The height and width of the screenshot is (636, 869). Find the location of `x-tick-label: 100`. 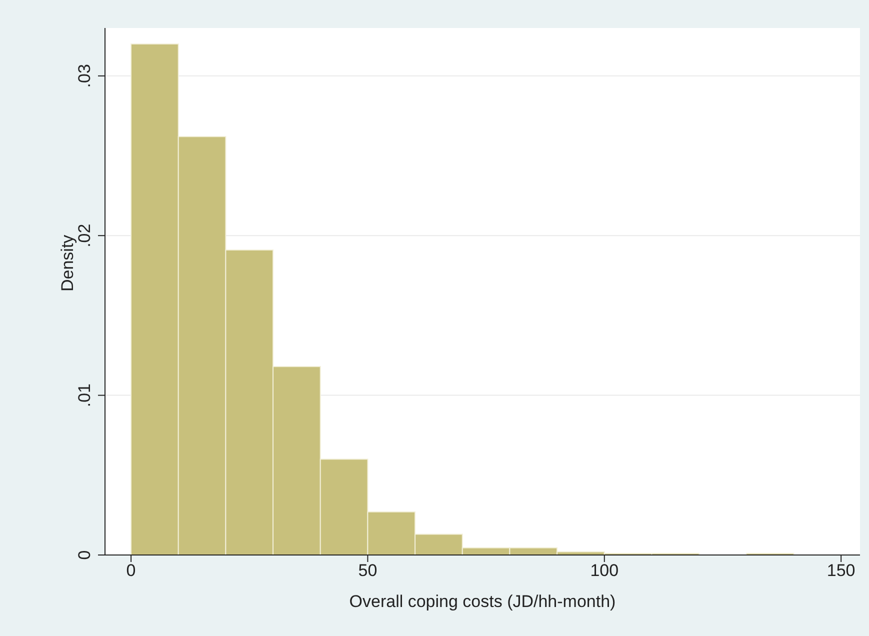

x-tick-label: 100 is located at coordinates (604, 570).